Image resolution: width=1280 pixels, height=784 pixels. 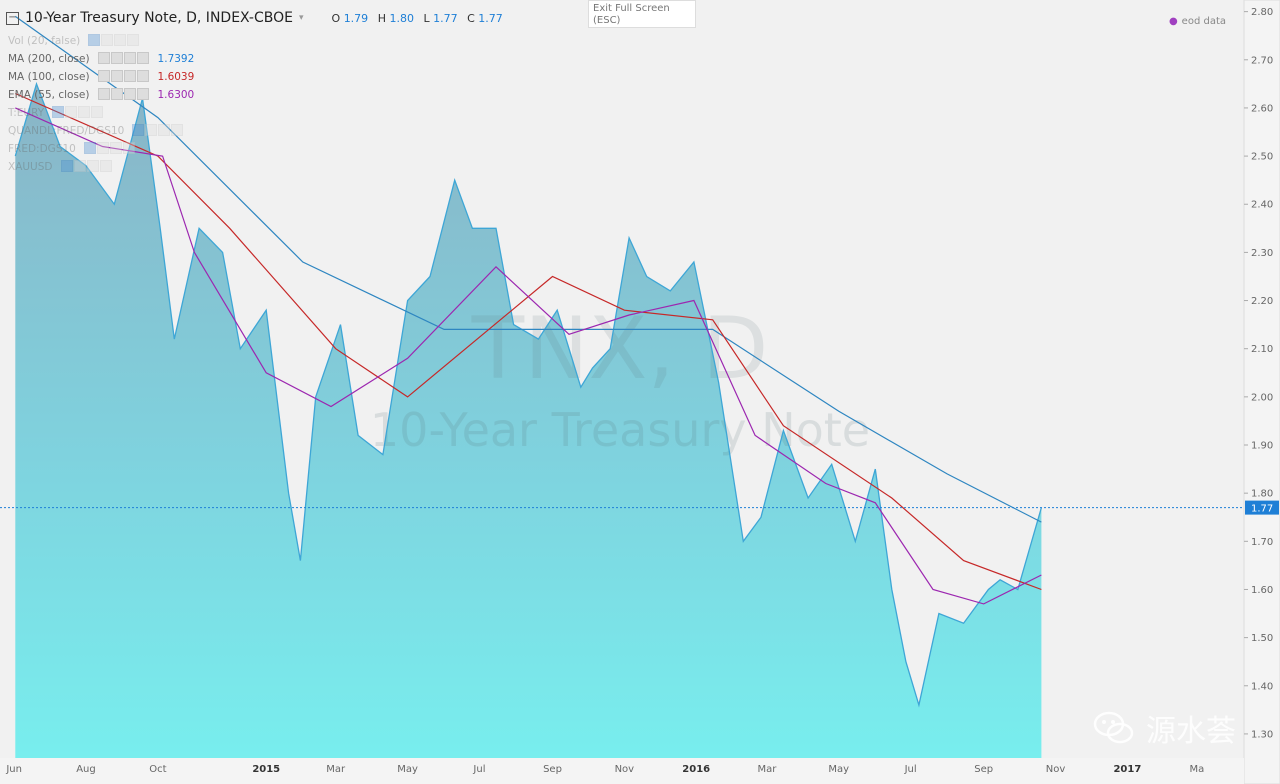 What do you see at coordinates (176, 77) in the screenshot?
I see `legend-value: 1.6039` at bounding box center [176, 77].